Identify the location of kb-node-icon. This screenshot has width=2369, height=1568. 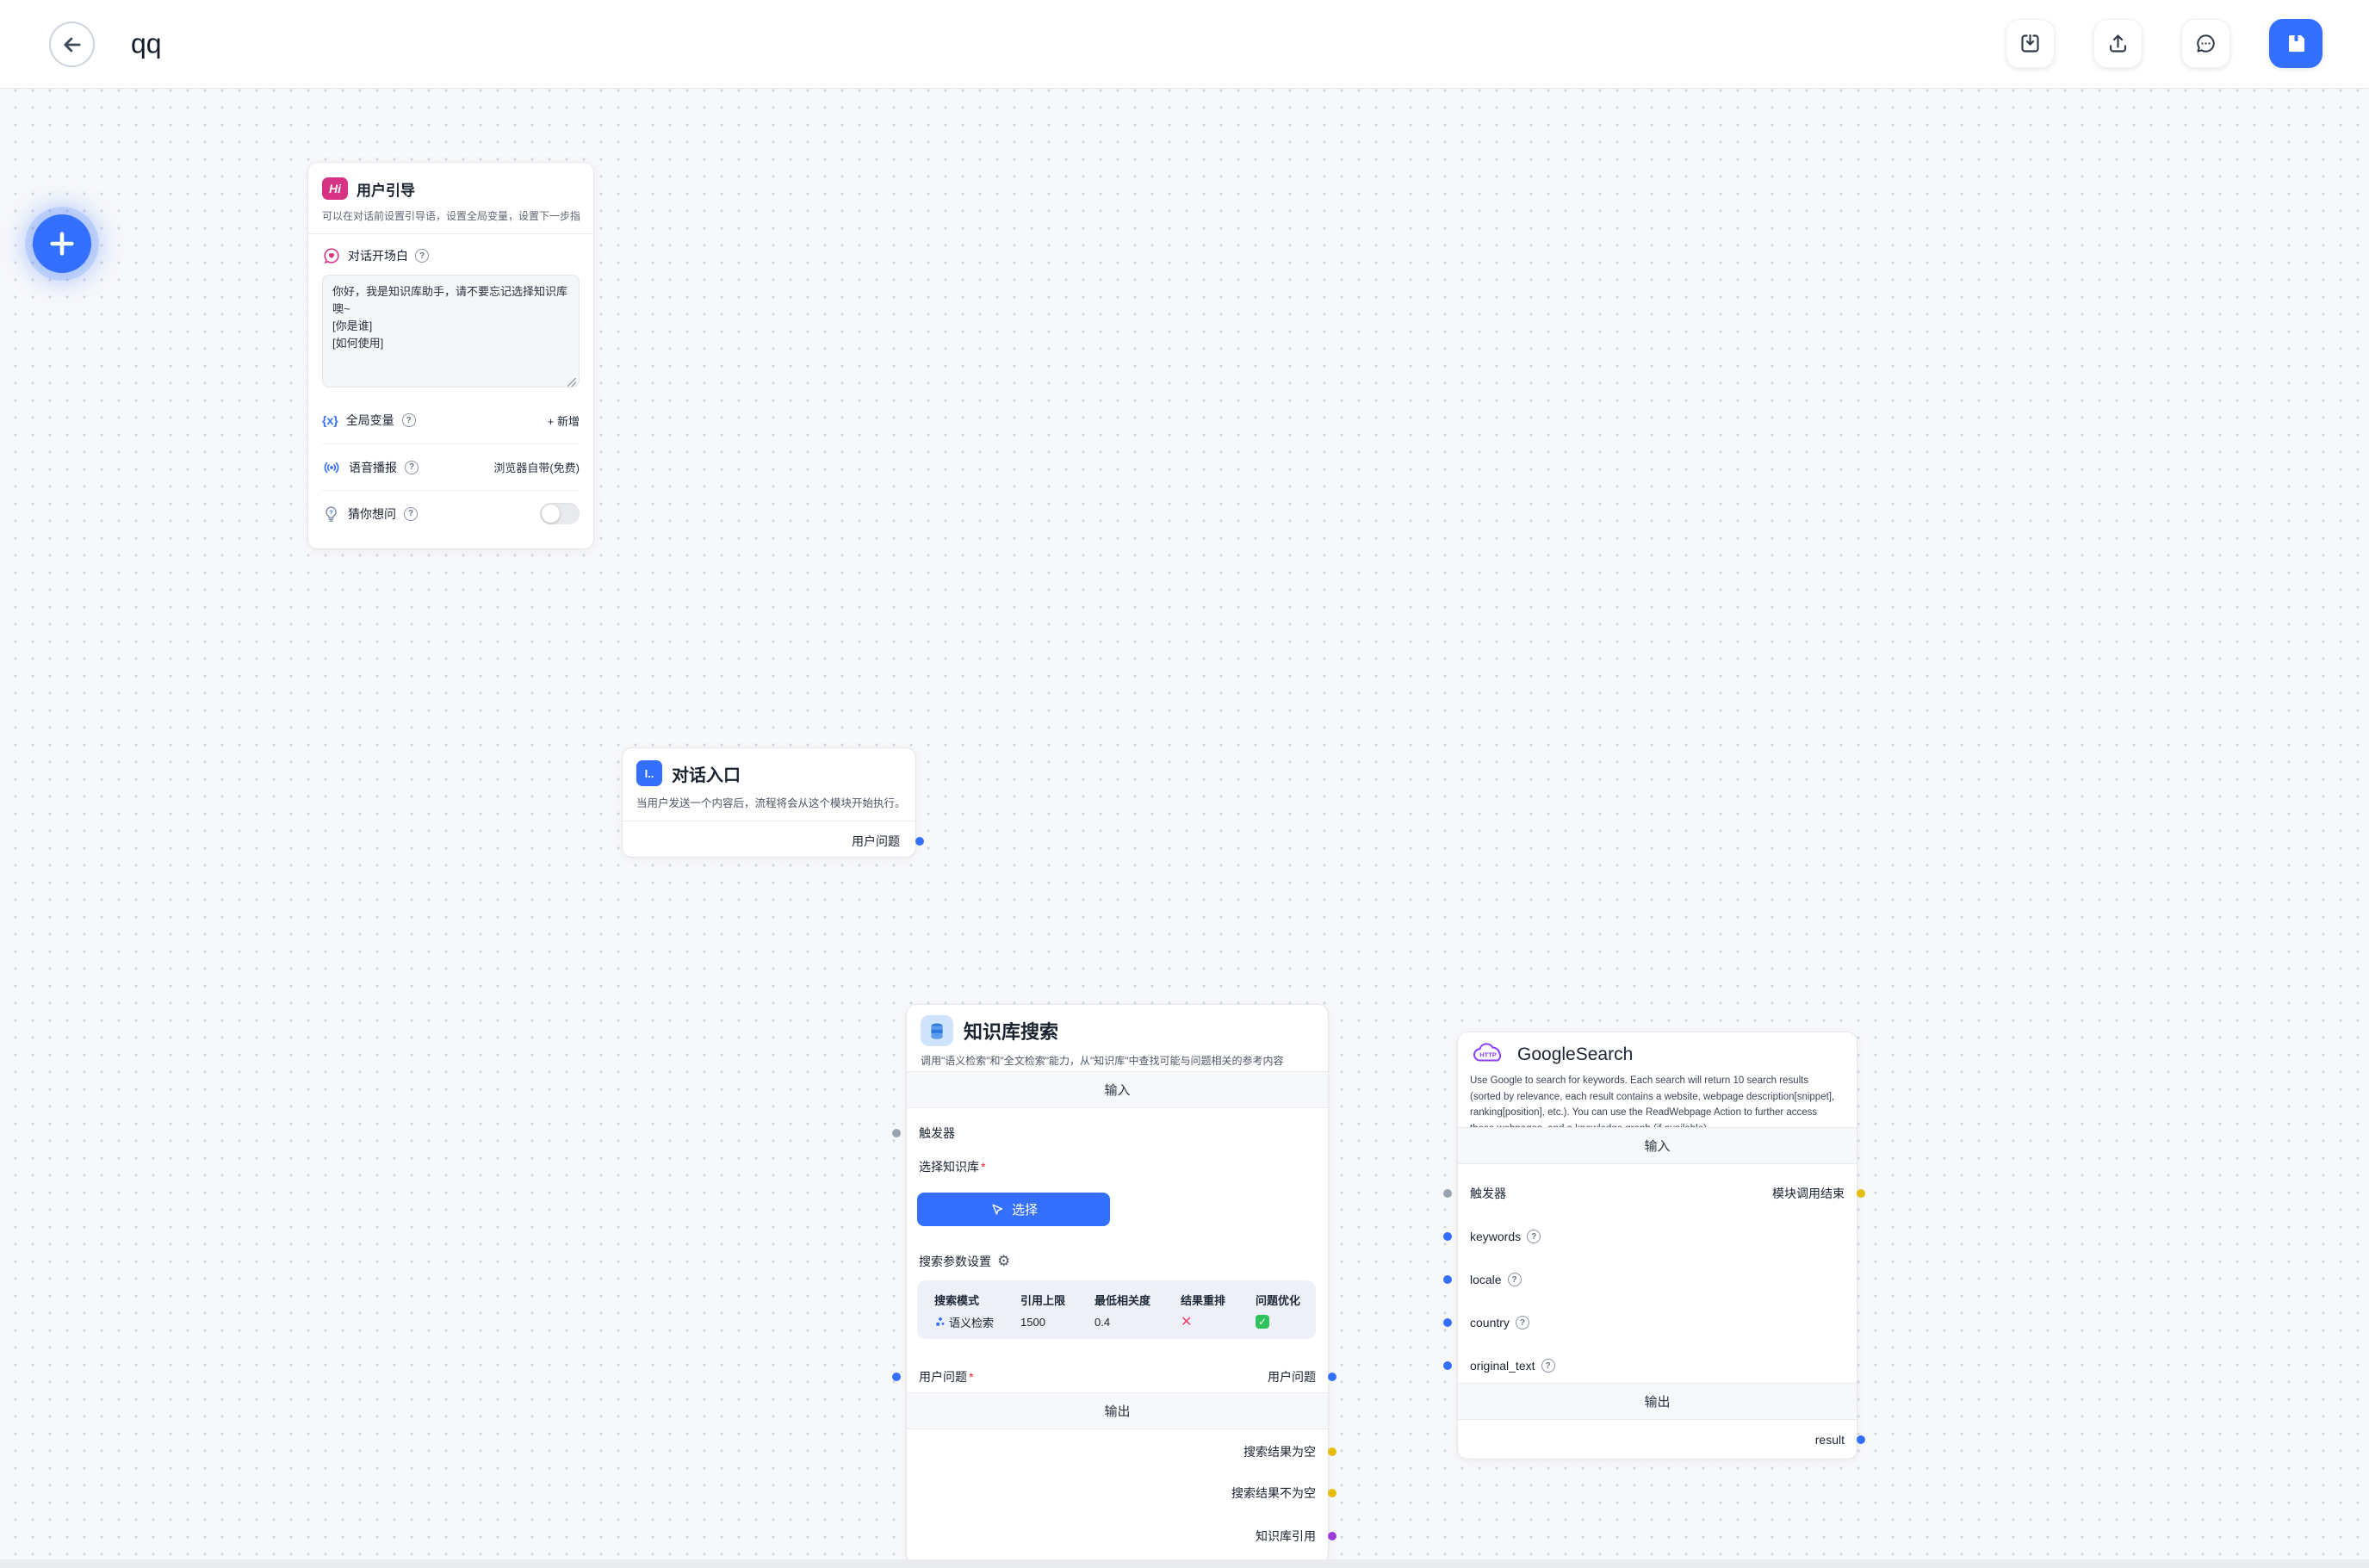
(937, 1030).